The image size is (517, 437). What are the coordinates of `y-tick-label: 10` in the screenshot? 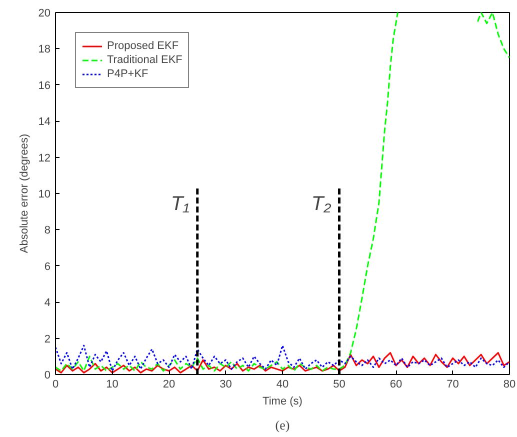 It's located at (44, 194).